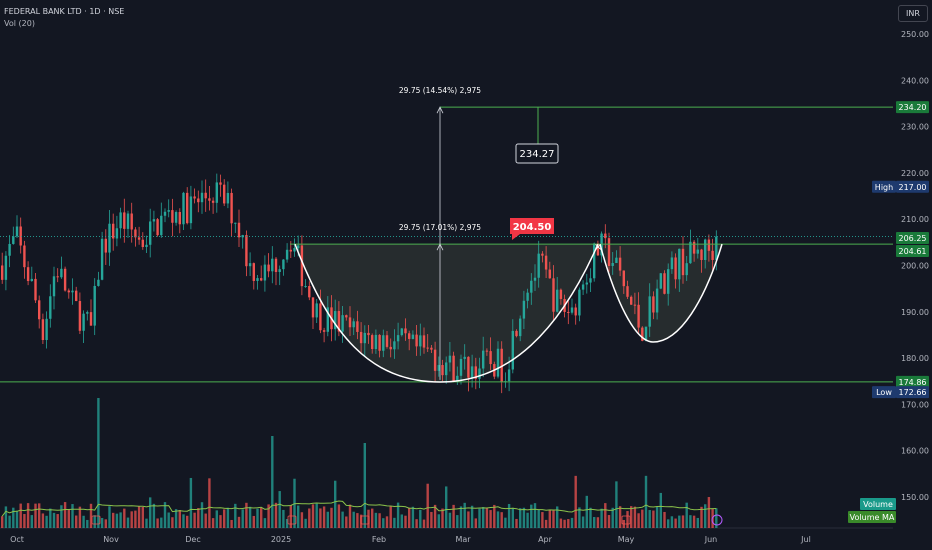  I want to click on handle-curve, so click(661, 293).